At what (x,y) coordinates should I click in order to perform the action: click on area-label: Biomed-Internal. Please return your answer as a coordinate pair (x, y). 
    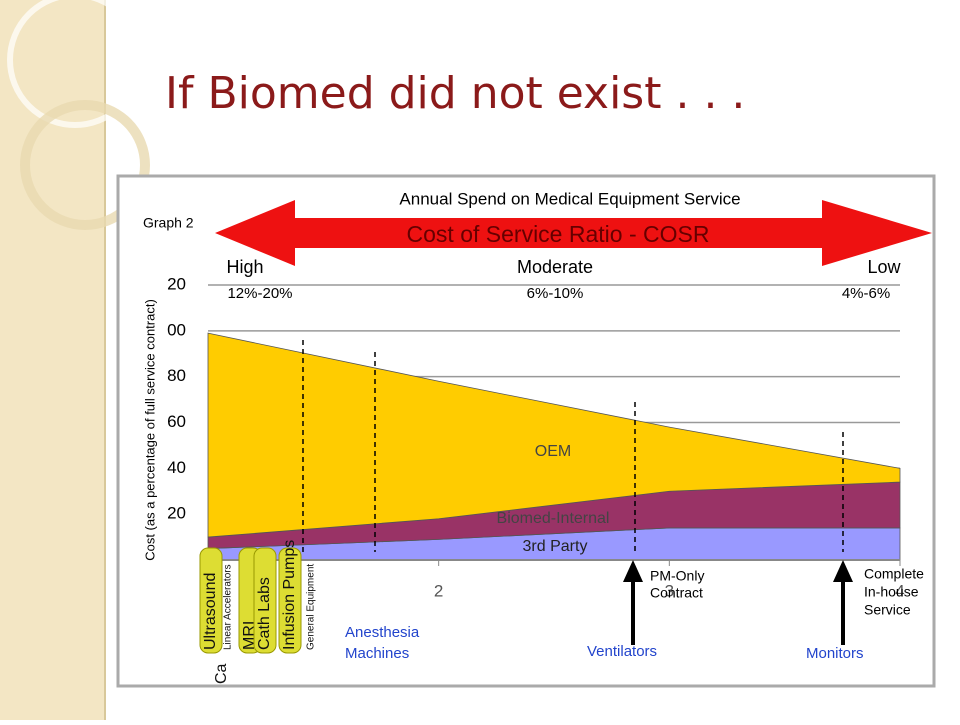
    Looking at the image, I should click on (553, 518).